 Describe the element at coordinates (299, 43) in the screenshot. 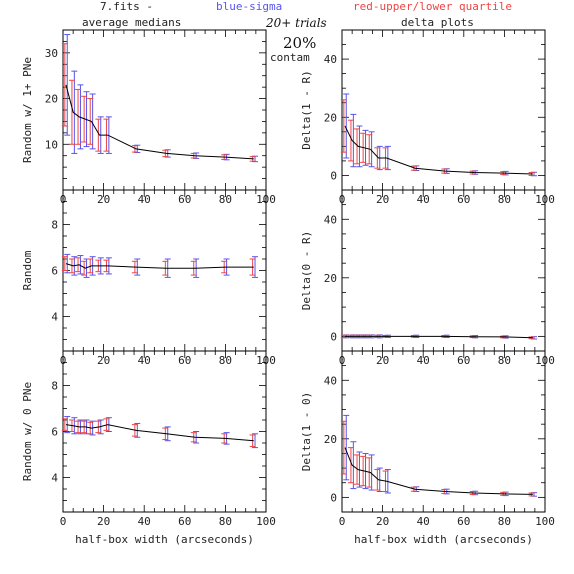

I see `percent-label: 20%` at that location.